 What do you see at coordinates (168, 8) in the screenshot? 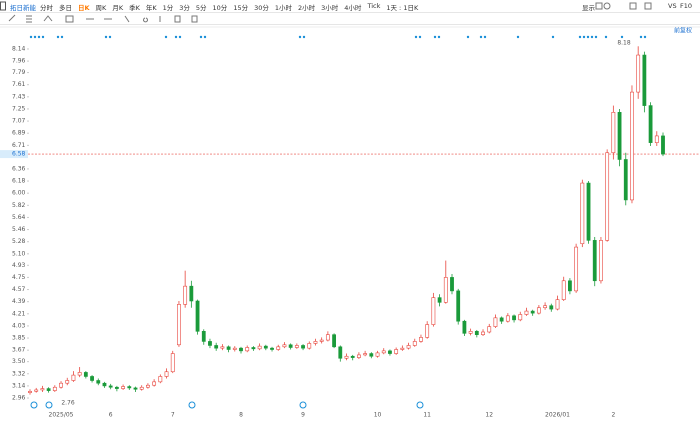
I see `period-button: 1分` at bounding box center [168, 8].